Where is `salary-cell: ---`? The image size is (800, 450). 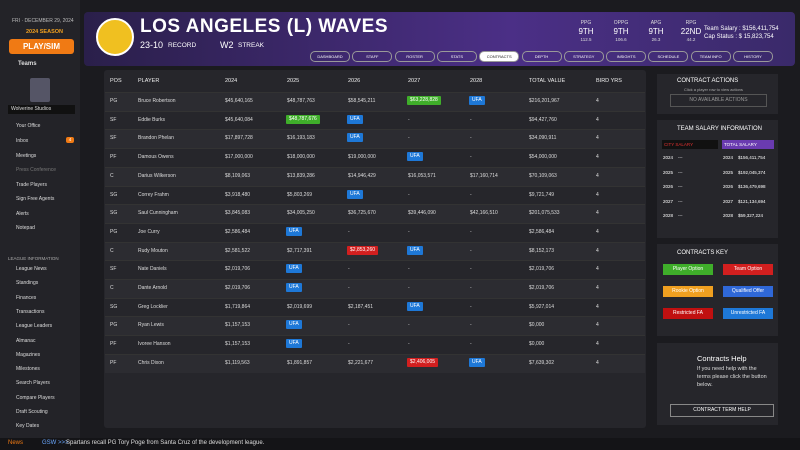 salary-cell: --- is located at coordinates (680, 215).